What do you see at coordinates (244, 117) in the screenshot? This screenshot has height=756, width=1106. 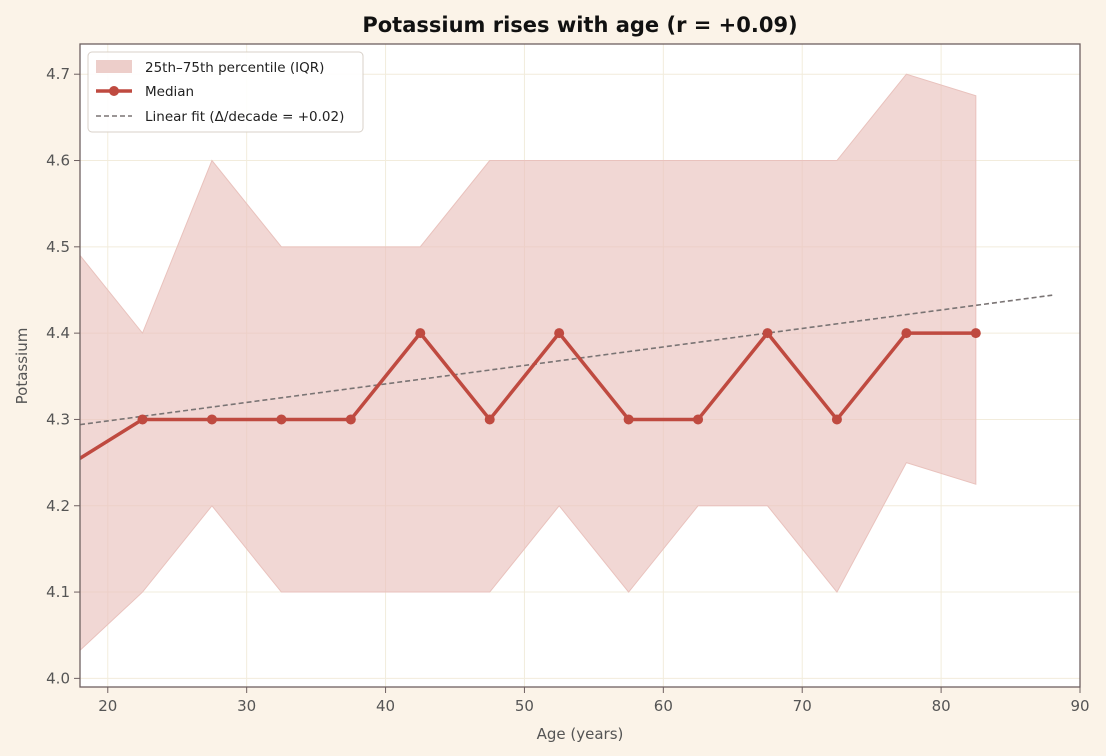 I see `legend-fit-label: Linear fit (Δ/decade = +0.02)` at bounding box center [244, 117].